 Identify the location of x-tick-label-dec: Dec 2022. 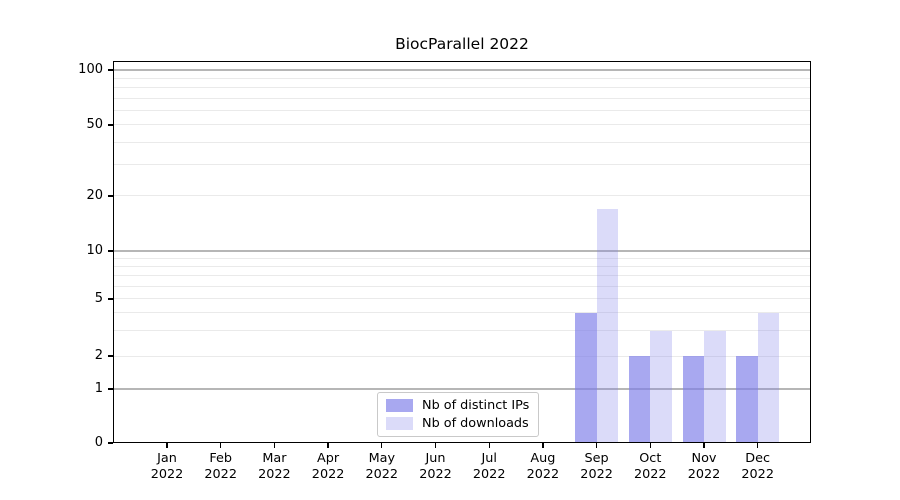
(758, 467).